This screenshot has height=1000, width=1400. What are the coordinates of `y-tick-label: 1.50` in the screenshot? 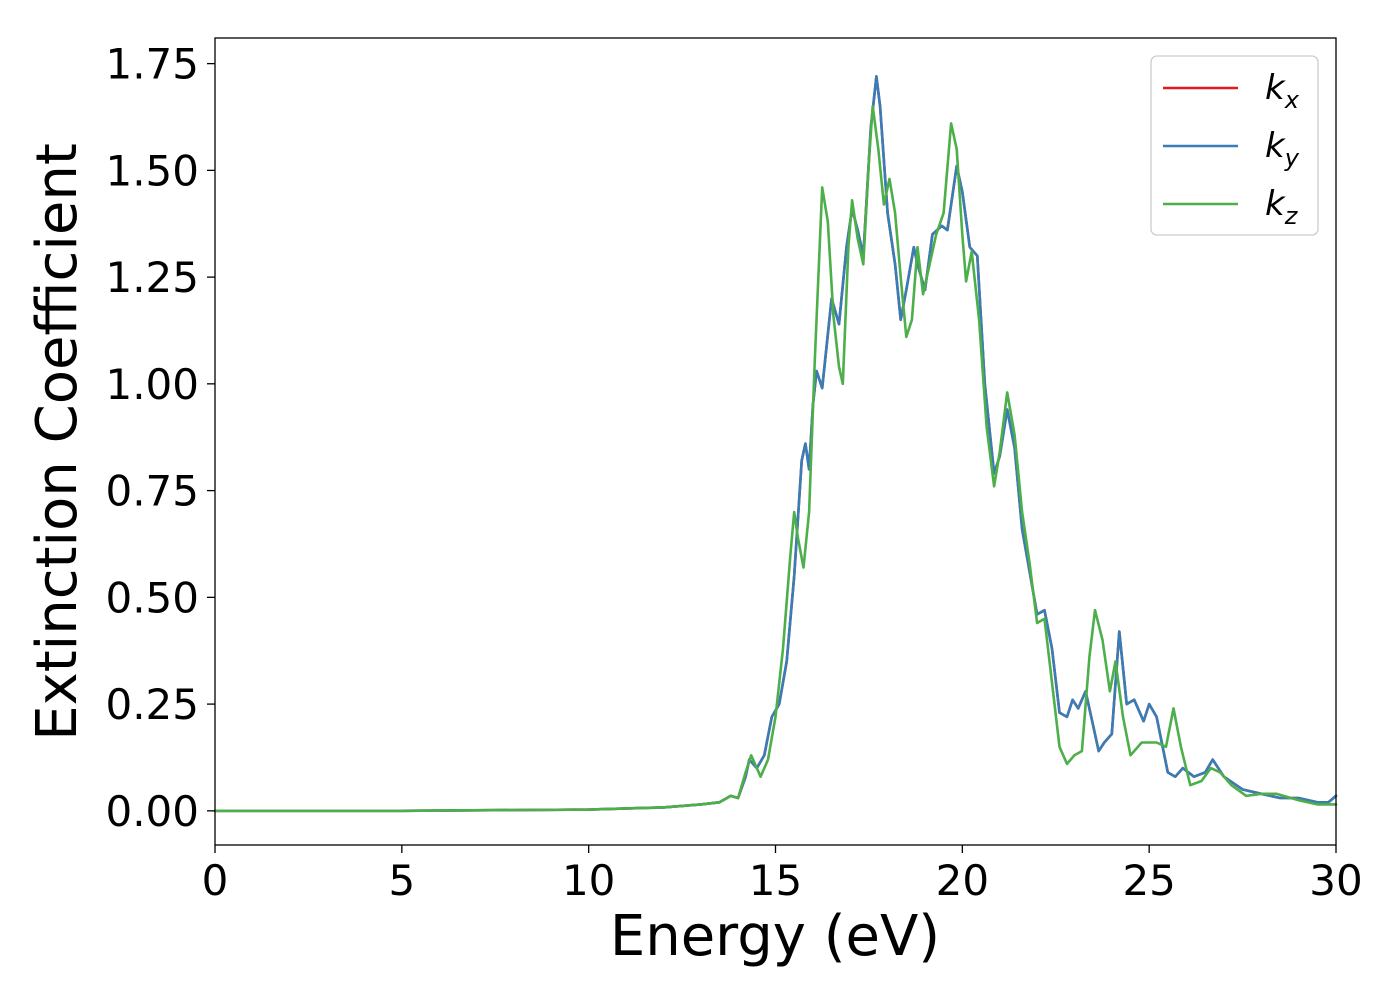 It's located at (152, 170).